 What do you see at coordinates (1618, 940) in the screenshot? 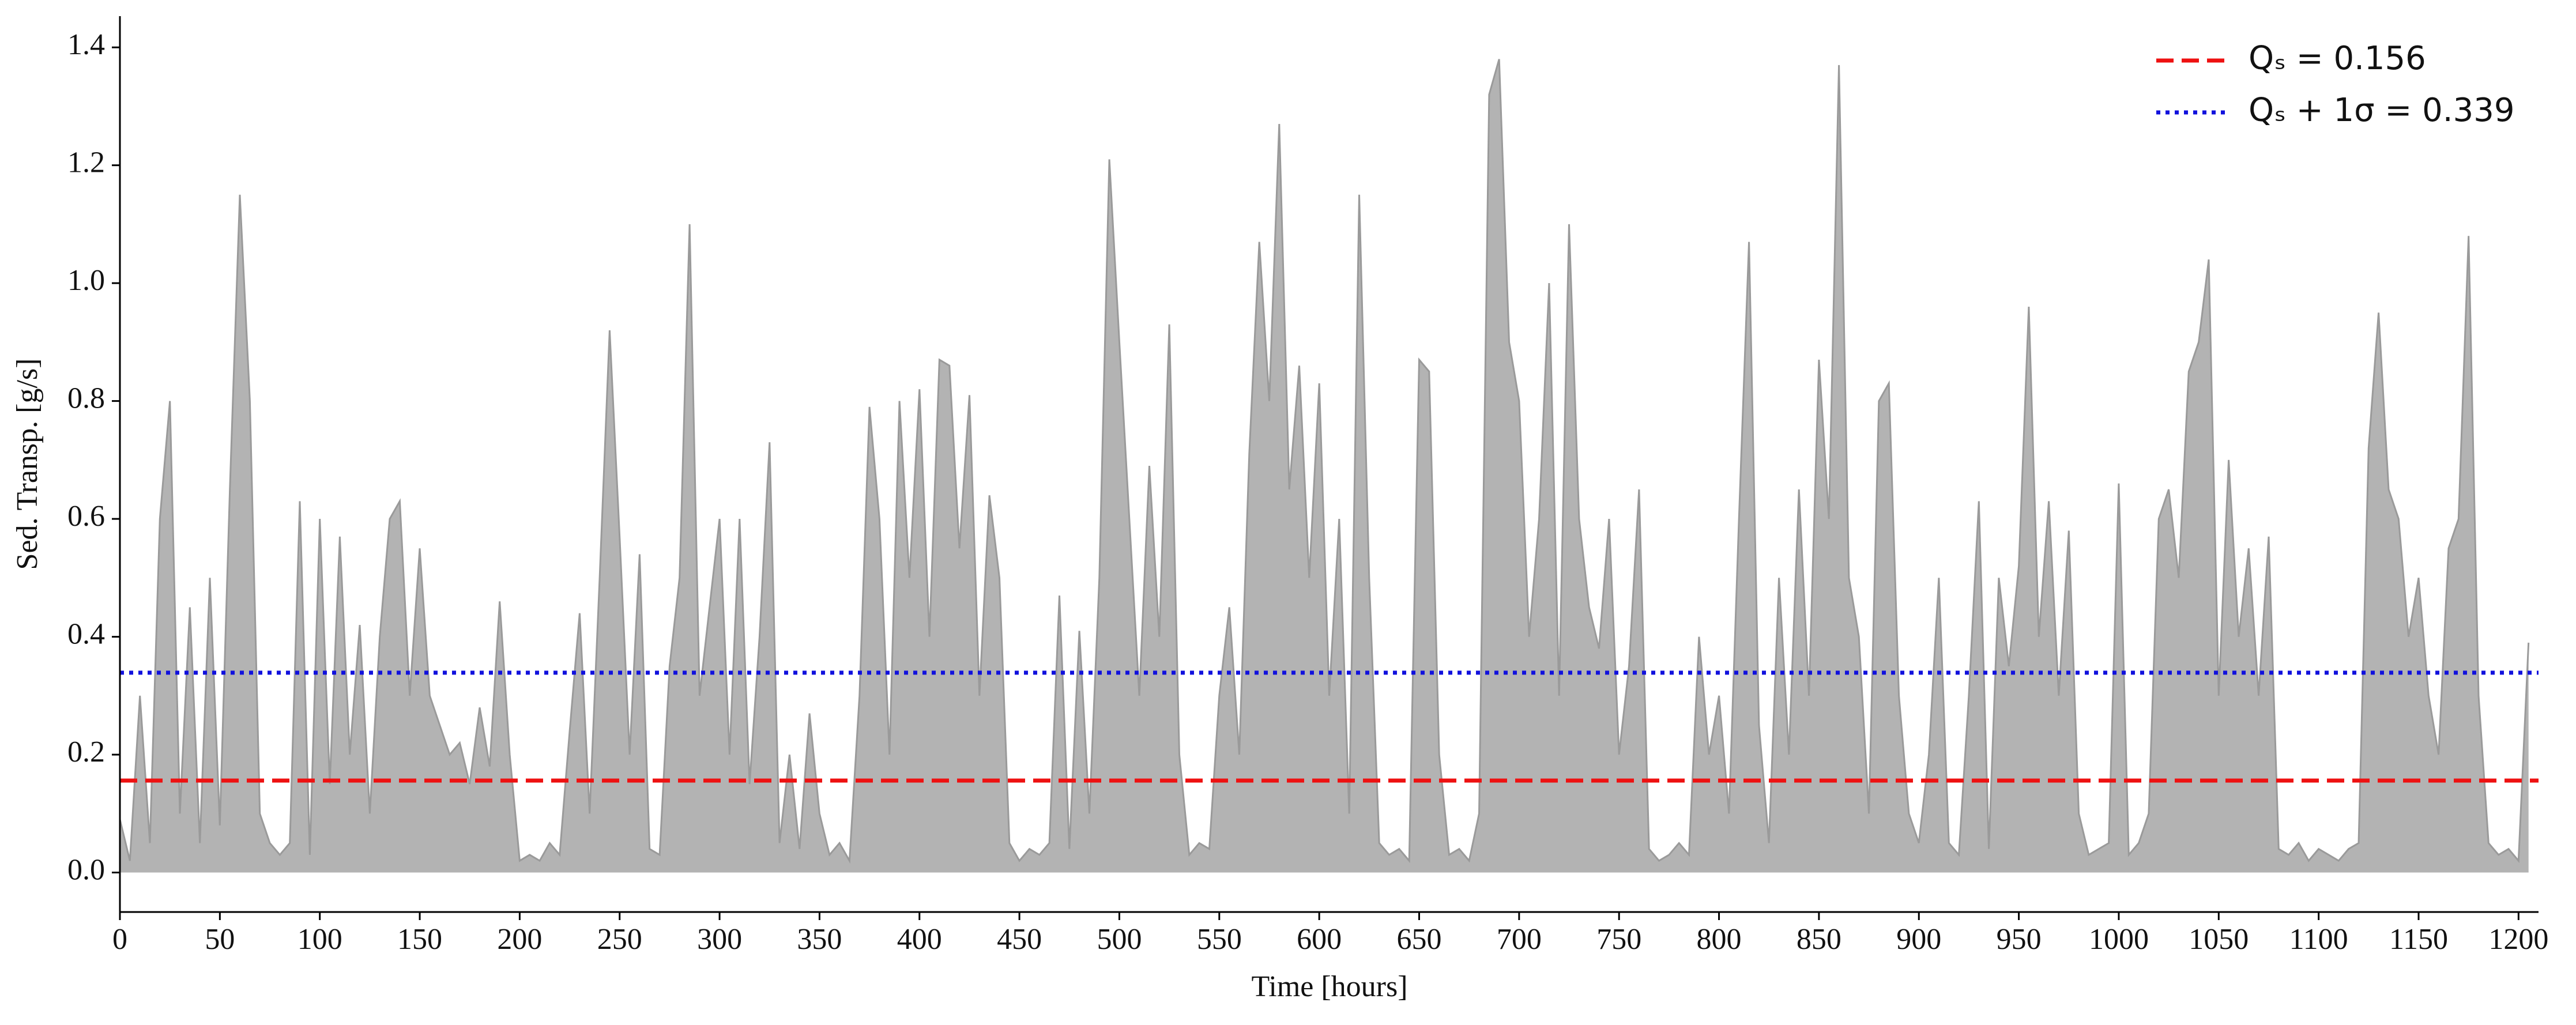
I see `x-tick-label: 750` at bounding box center [1618, 940].